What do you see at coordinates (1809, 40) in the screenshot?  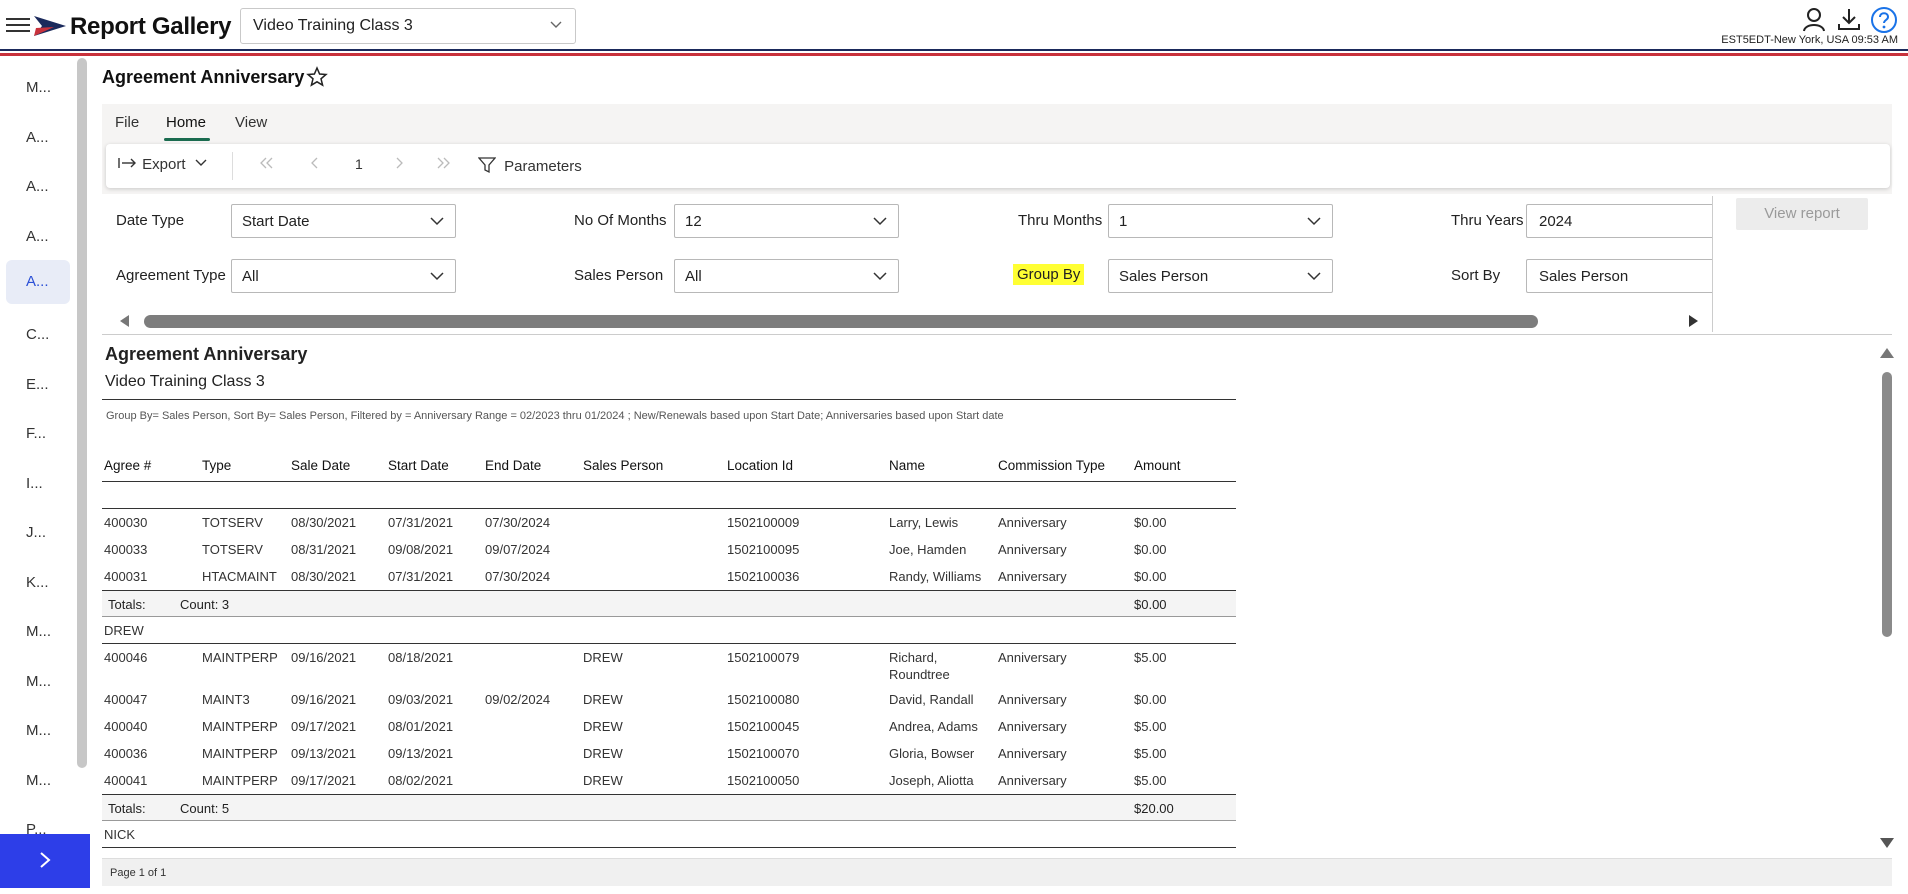 I see `timezone-clock: EST5EDT-New York, USA 09:53 AM` at bounding box center [1809, 40].